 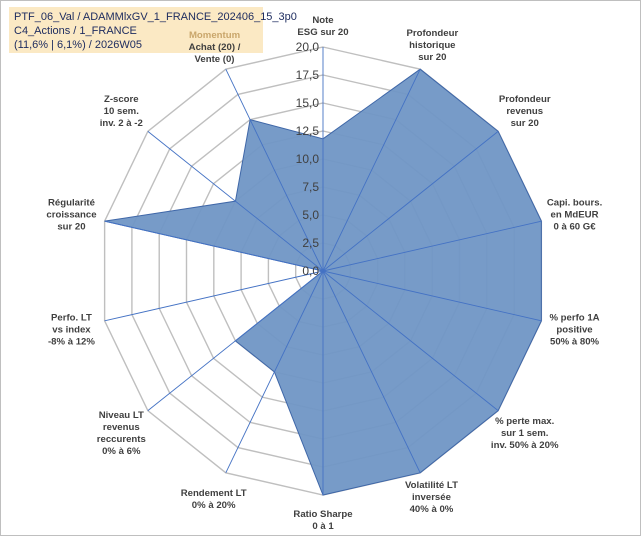 I want to click on axis-label: Niveau LT revenus reccurents 0% à 6%, so click(x=121, y=433).